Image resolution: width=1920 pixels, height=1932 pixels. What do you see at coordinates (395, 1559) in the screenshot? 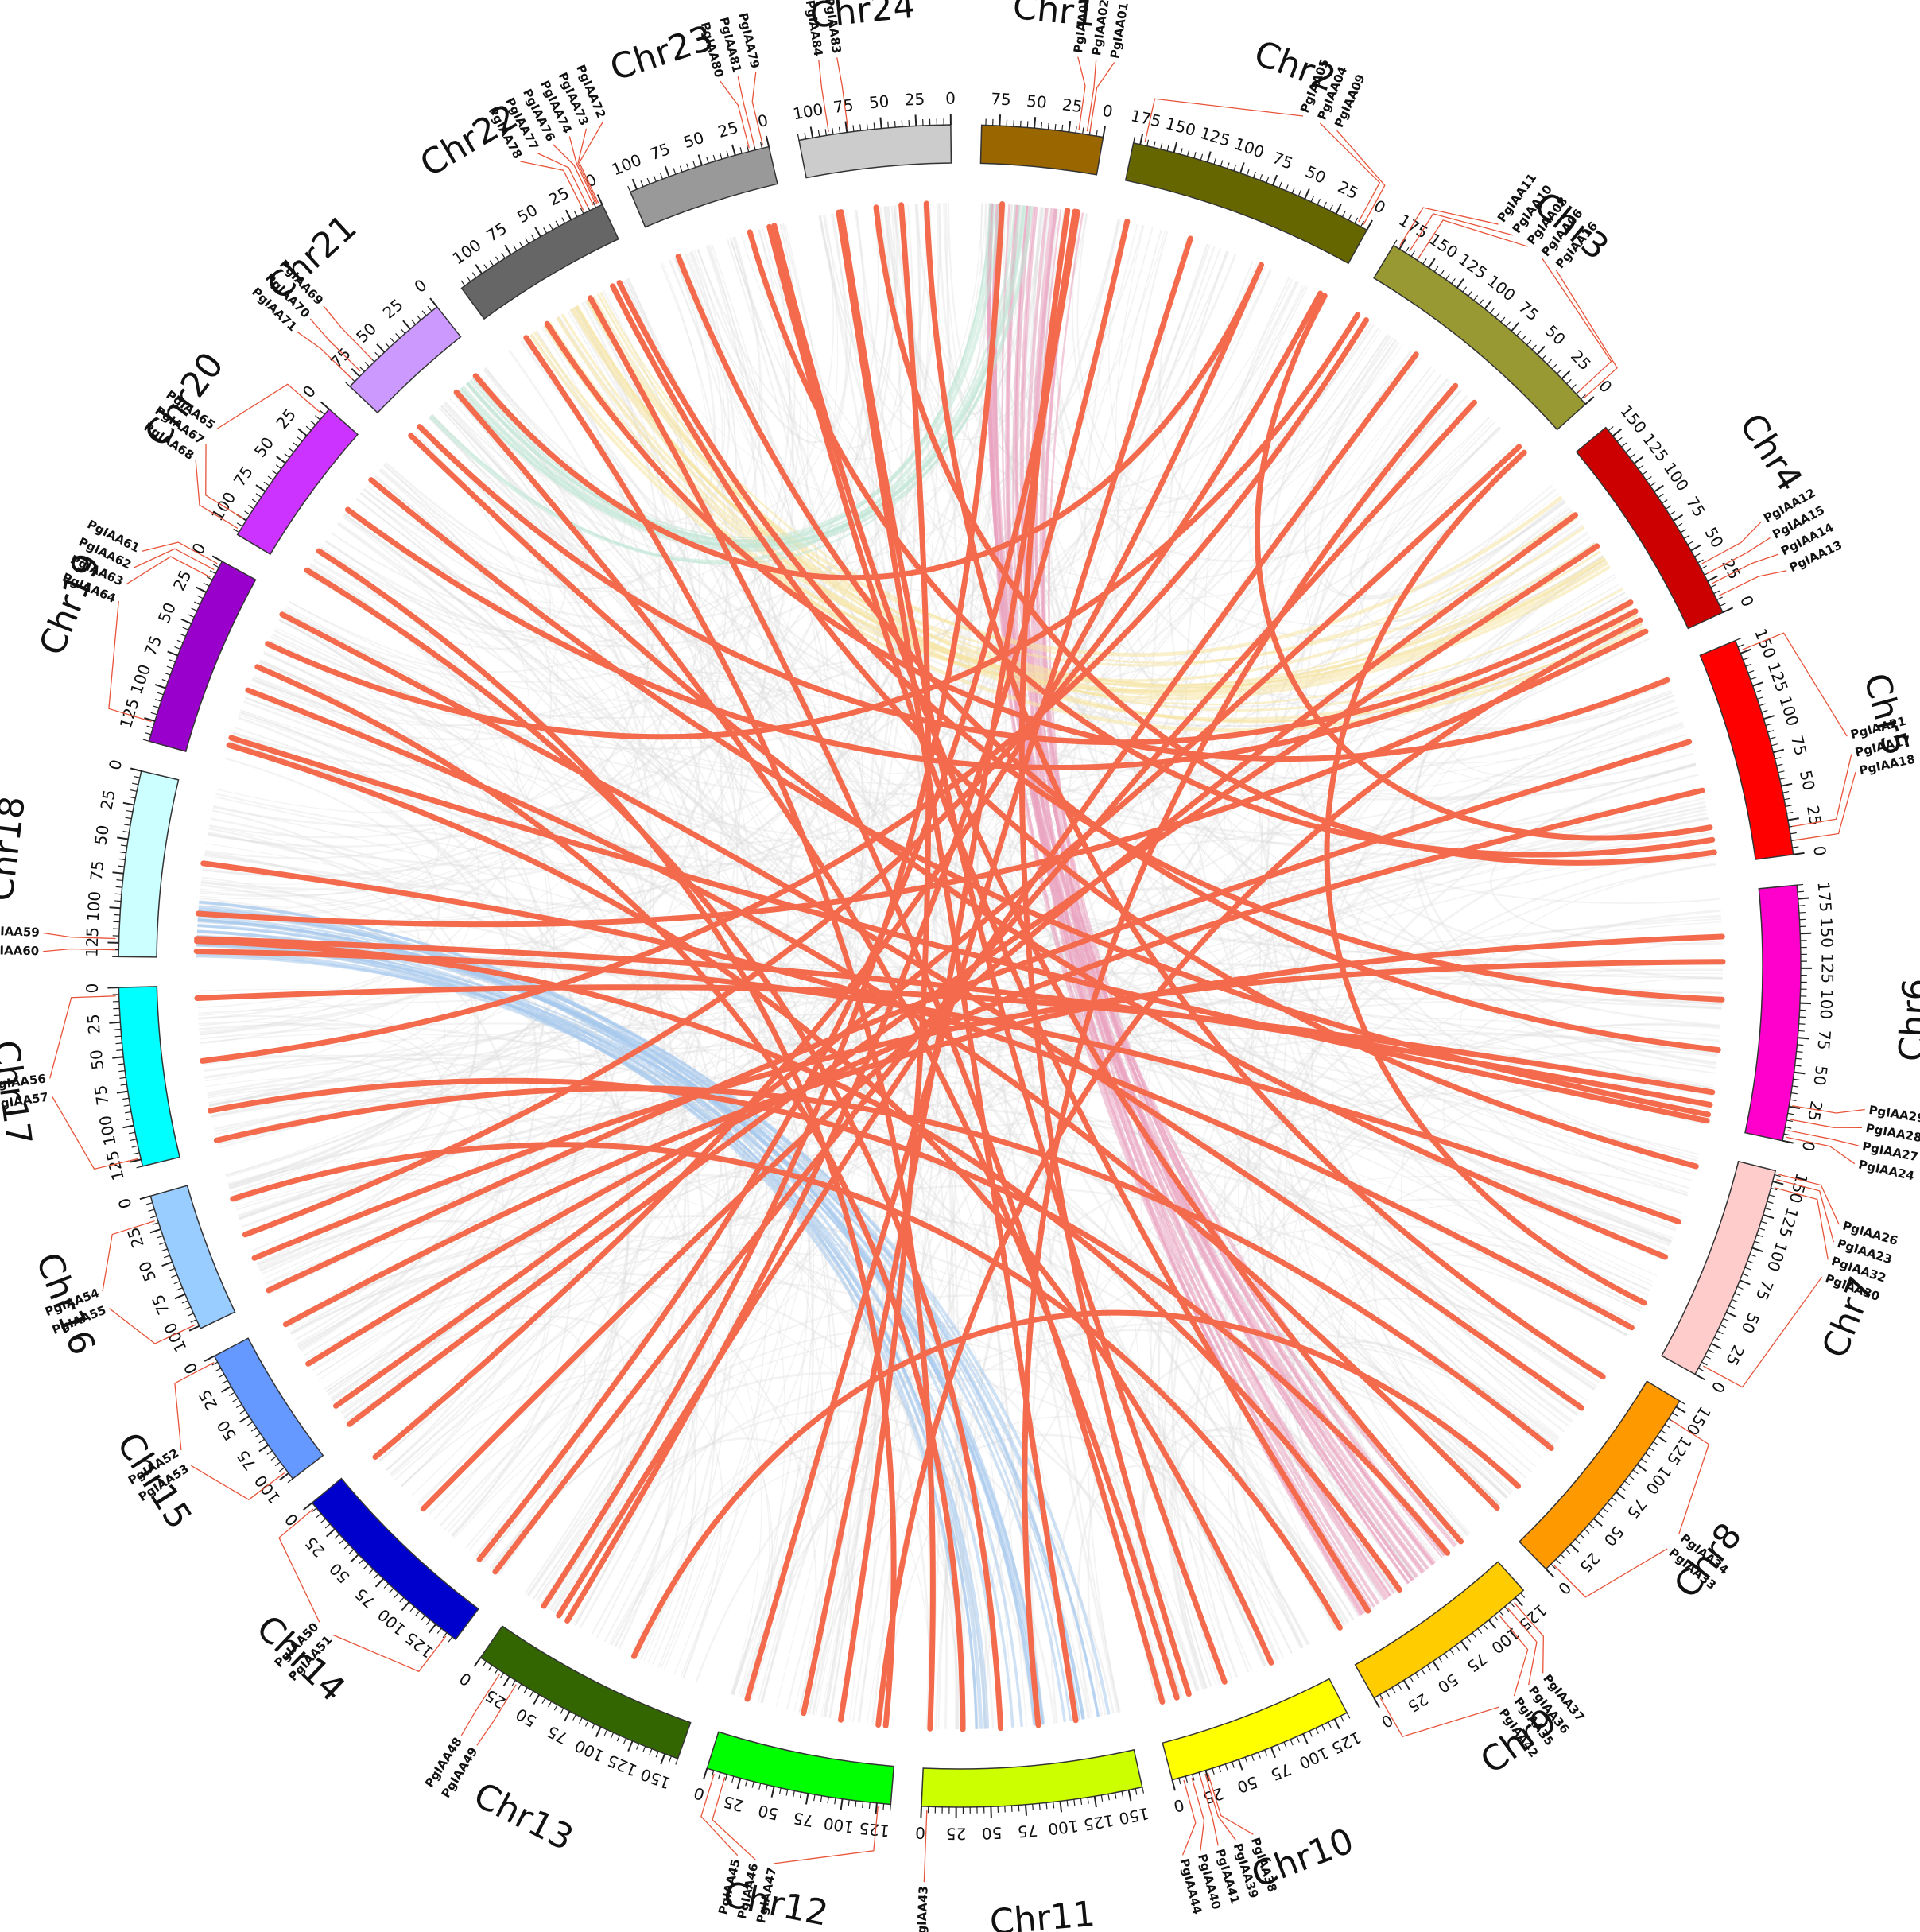
I see `chromosome-band-chr14` at bounding box center [395, 1559].